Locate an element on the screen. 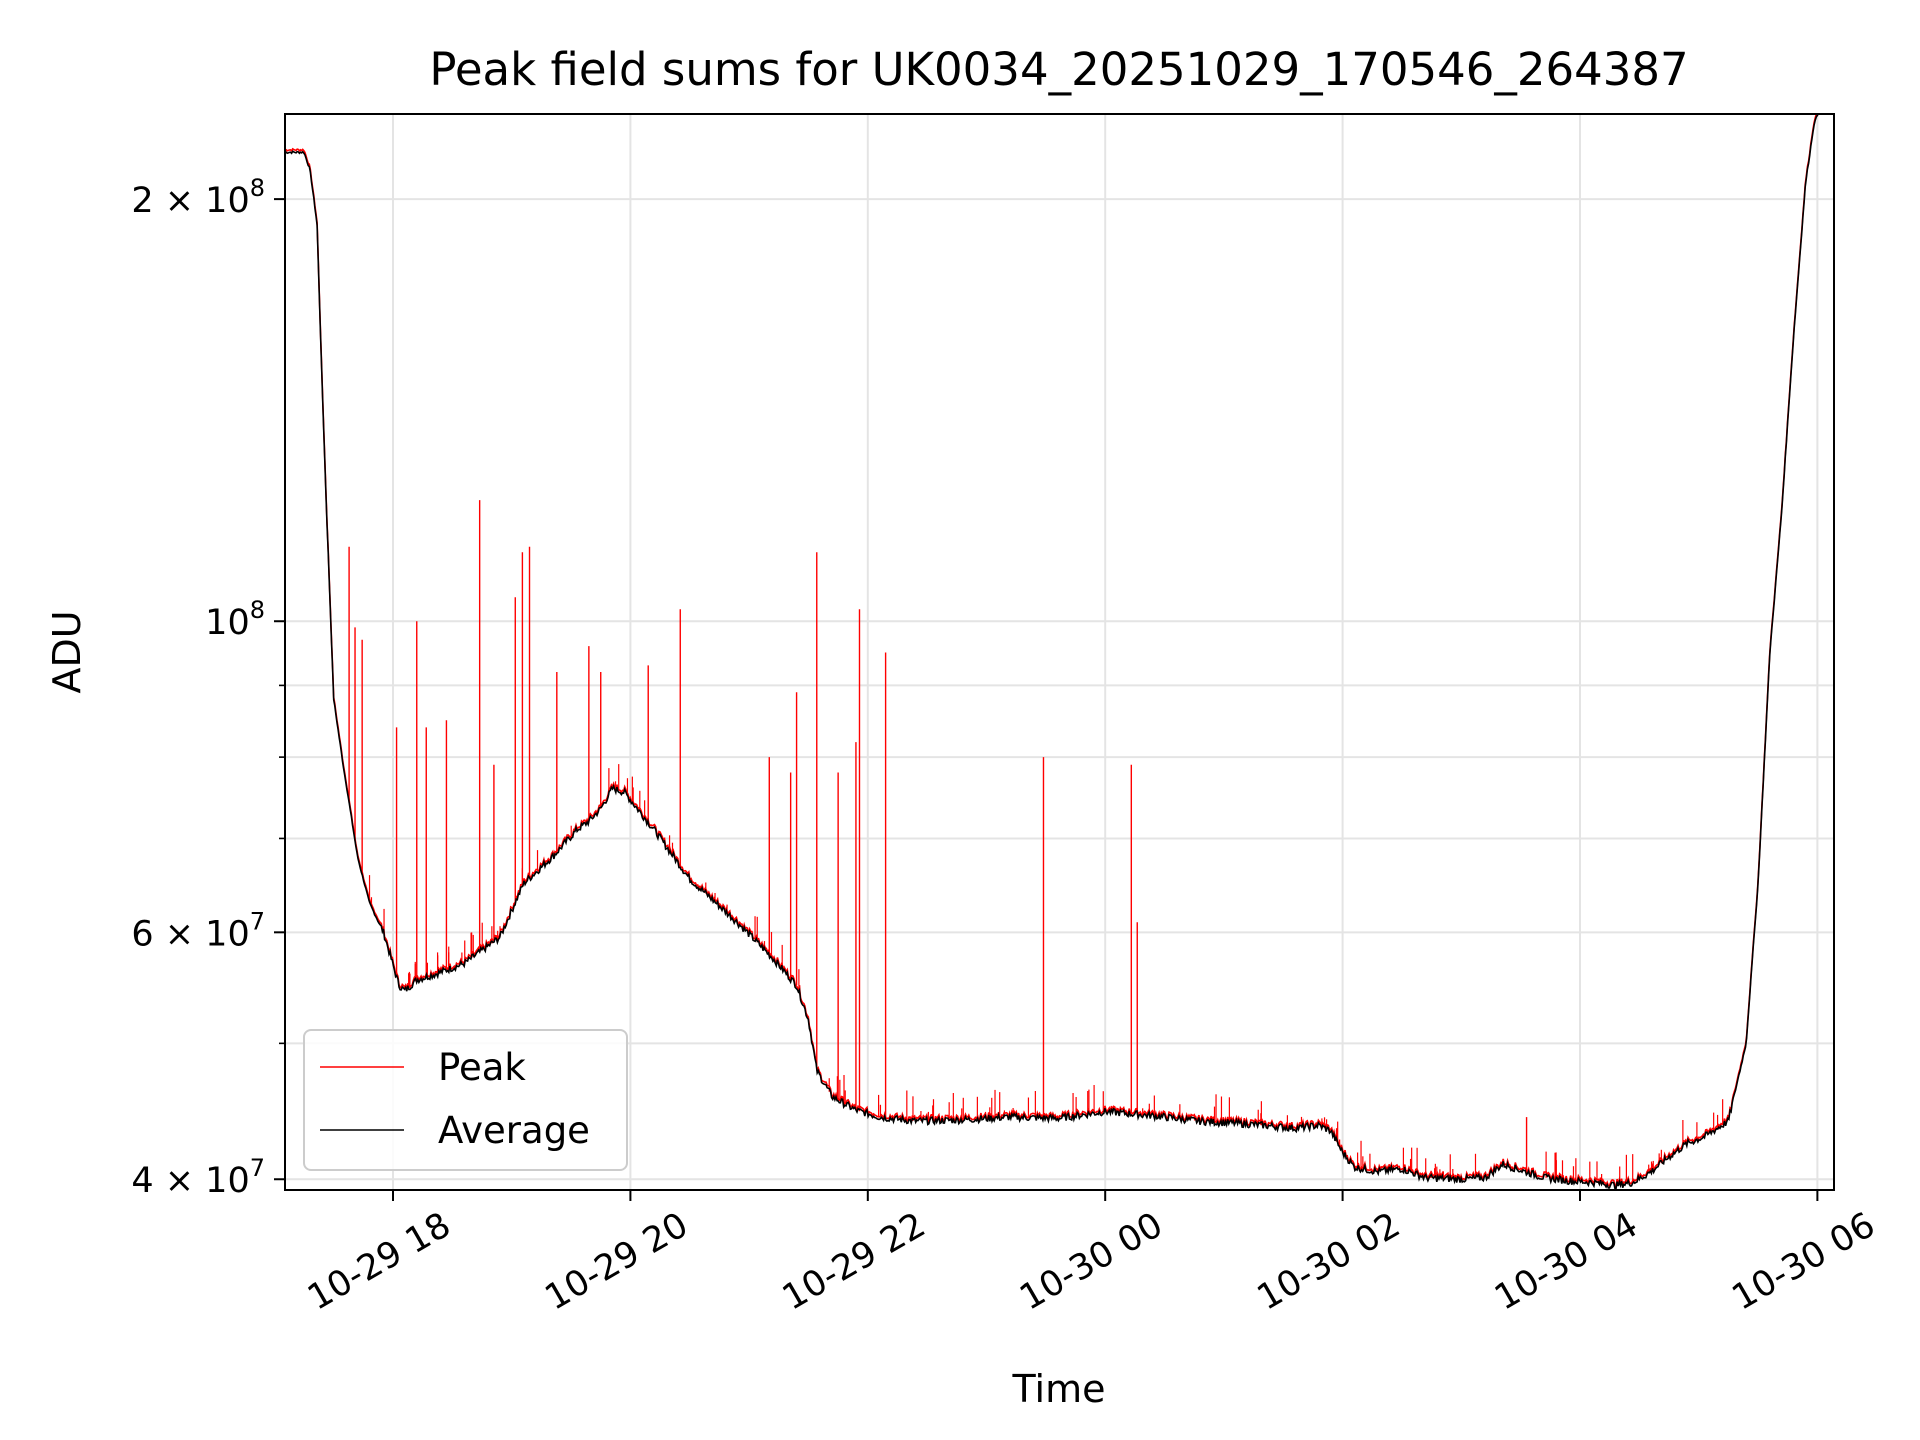 The width and height of the screenshot is (1920, 1440). y-tick-label: 4 × 107 is located at coordinates (198, 1177).